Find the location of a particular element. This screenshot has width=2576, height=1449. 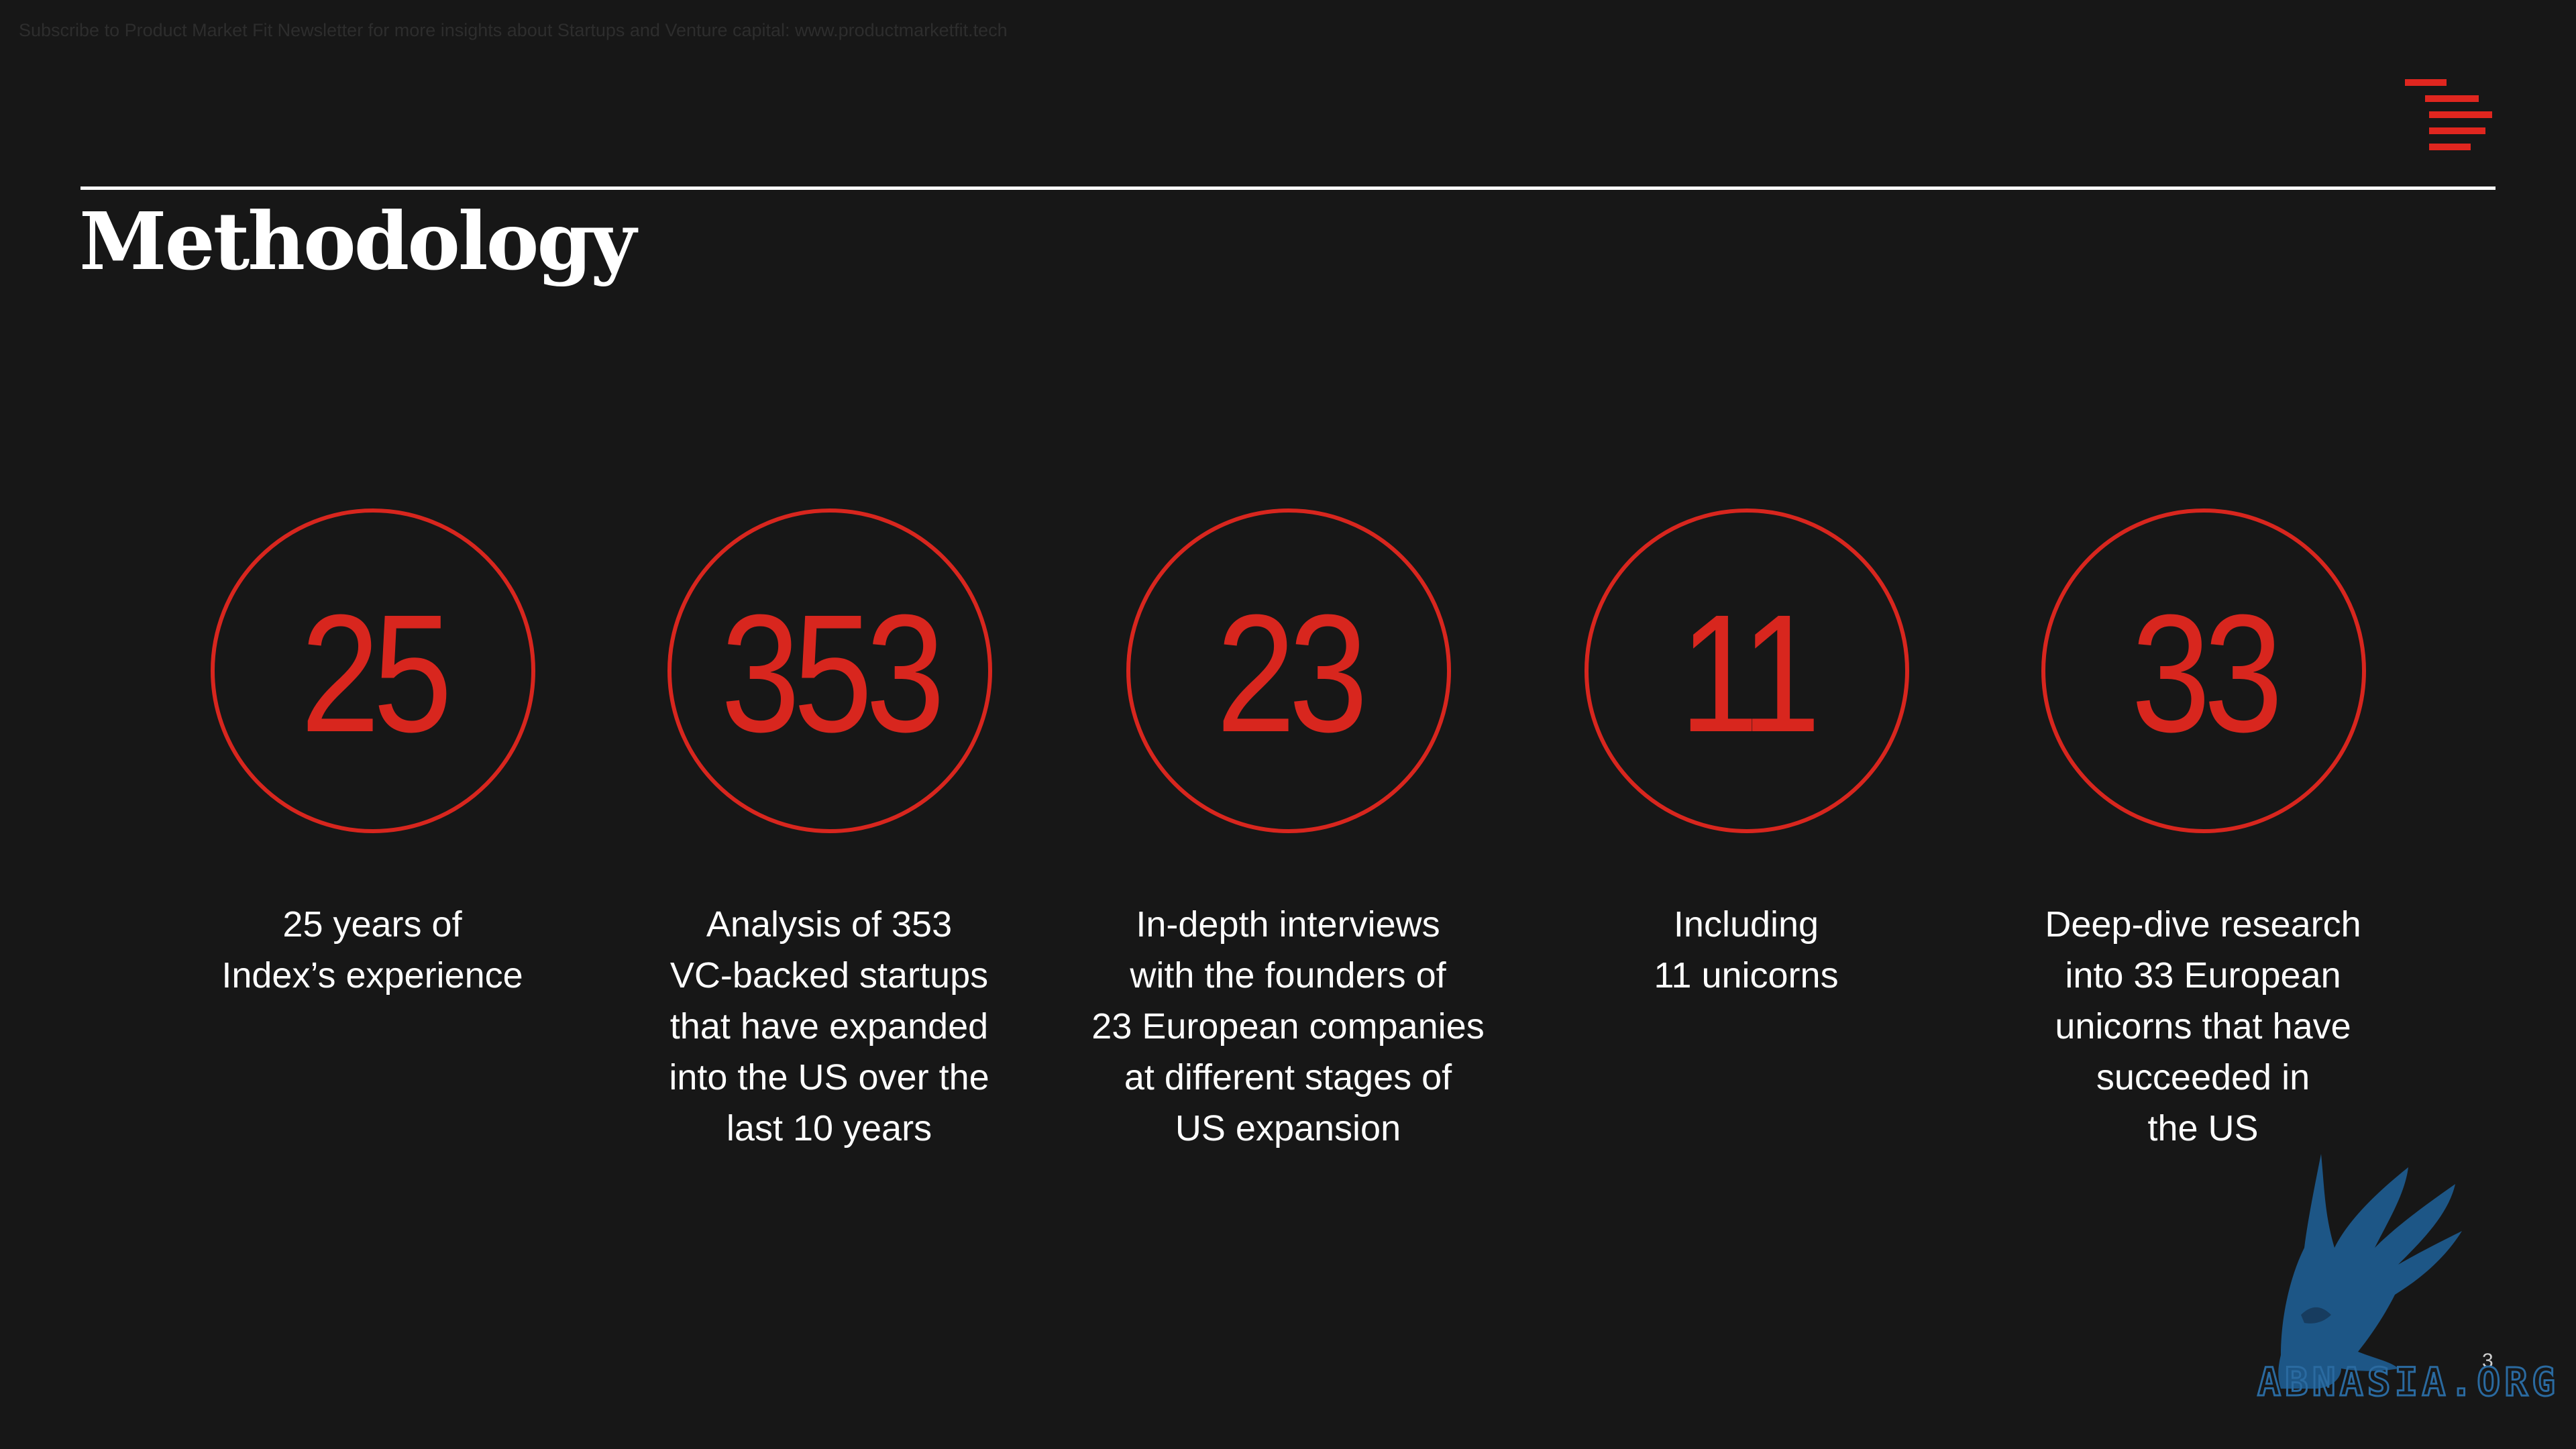

stat-description-line: the US is located at coordinates (2203, 1128).